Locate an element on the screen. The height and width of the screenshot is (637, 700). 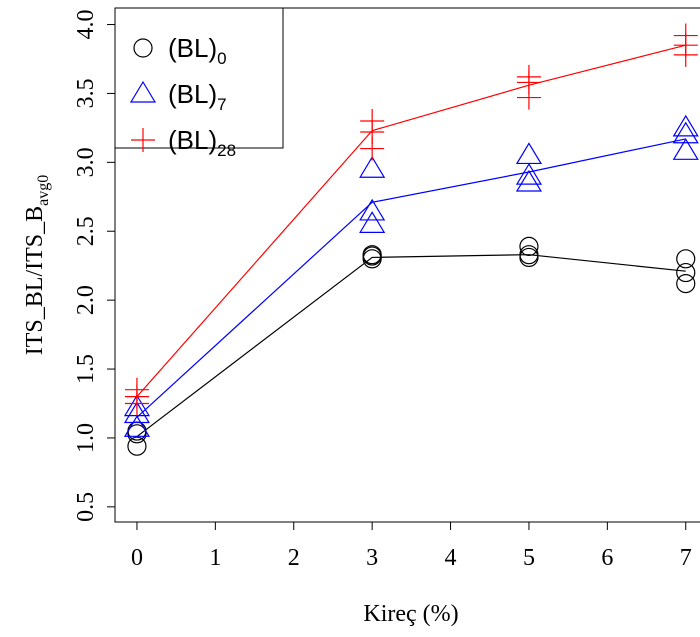
y-tick-label: 3.5 is located at coordinates (86, 93).